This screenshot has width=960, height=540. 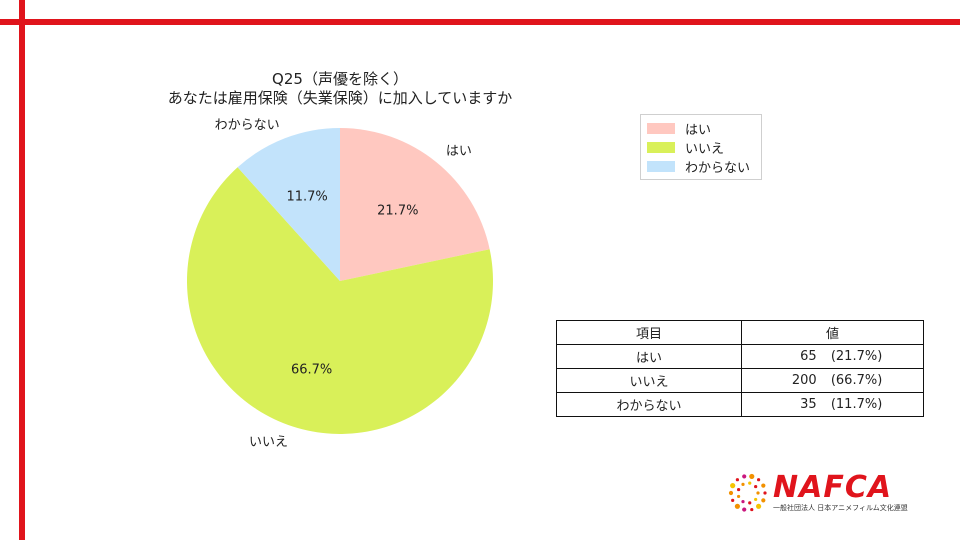 I want to click on chart-title-line-1: Q25（声優を除く）, so click(x=340, y=79).